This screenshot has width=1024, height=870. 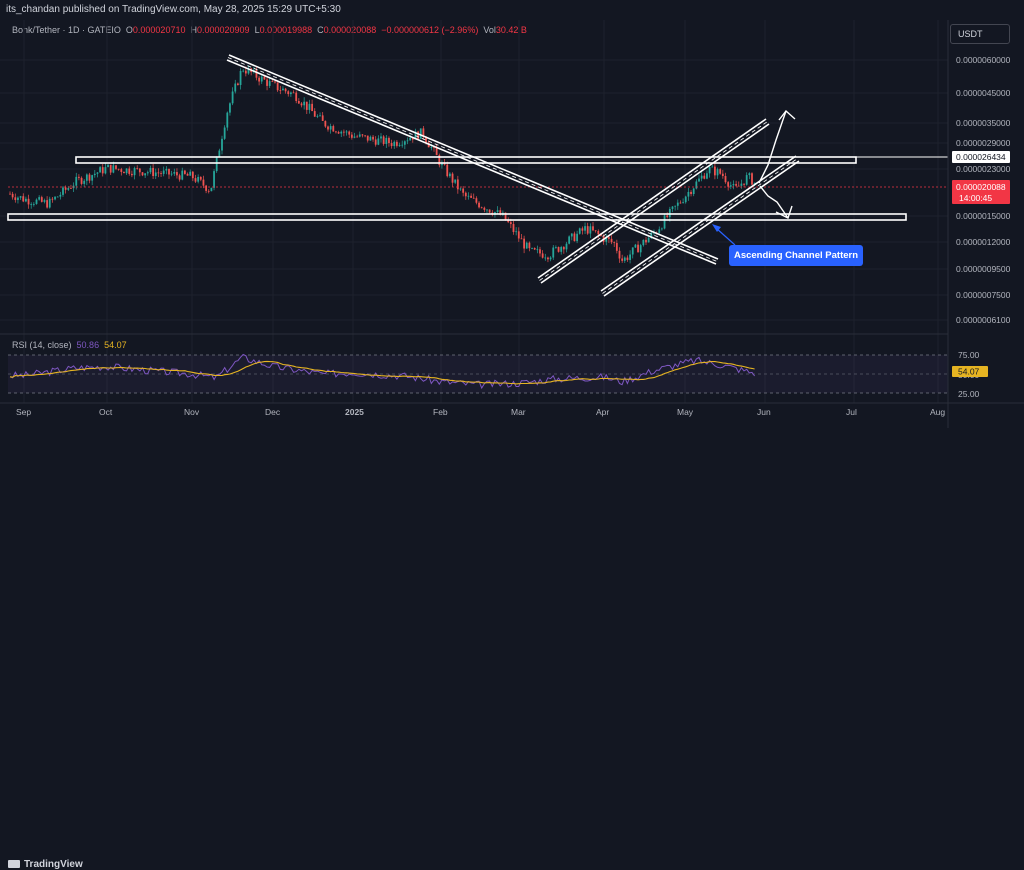 I want to click on currency-button: USDT, so click(x=980, y=34).